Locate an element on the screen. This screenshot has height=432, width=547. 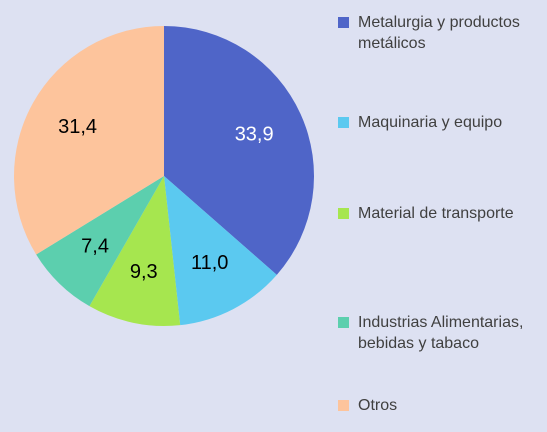
data-label: 9,3 is located at coordinates (144, 272).